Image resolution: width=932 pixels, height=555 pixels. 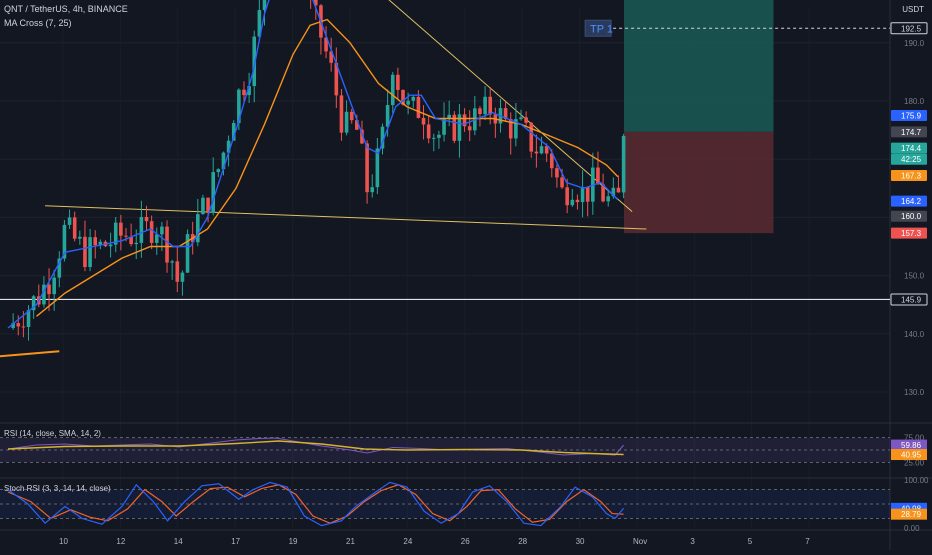 I want to click on stoch-tick-label: 100.00, so click(x=916, y=480).